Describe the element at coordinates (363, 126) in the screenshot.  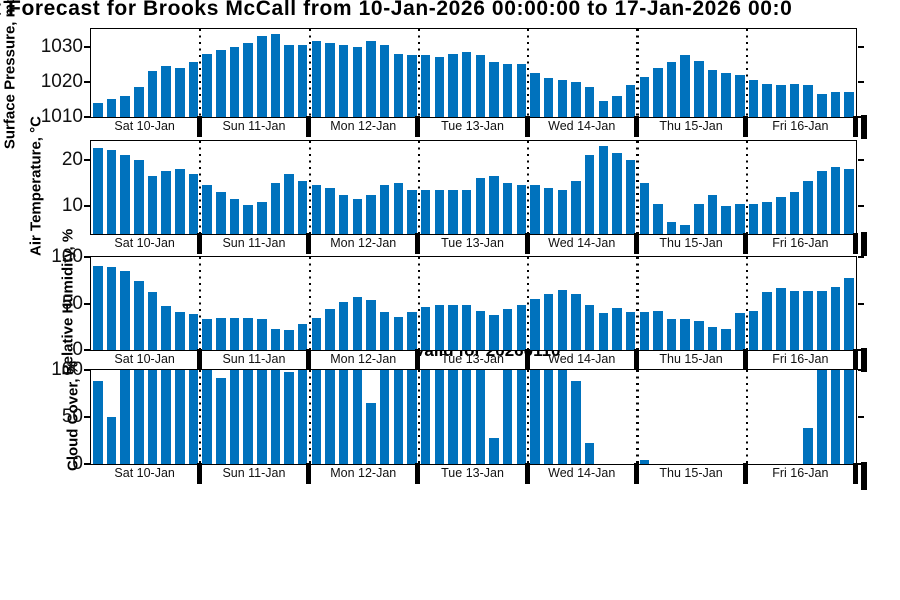
I see `x-tick-label: Mon 12-Jan` at that location.